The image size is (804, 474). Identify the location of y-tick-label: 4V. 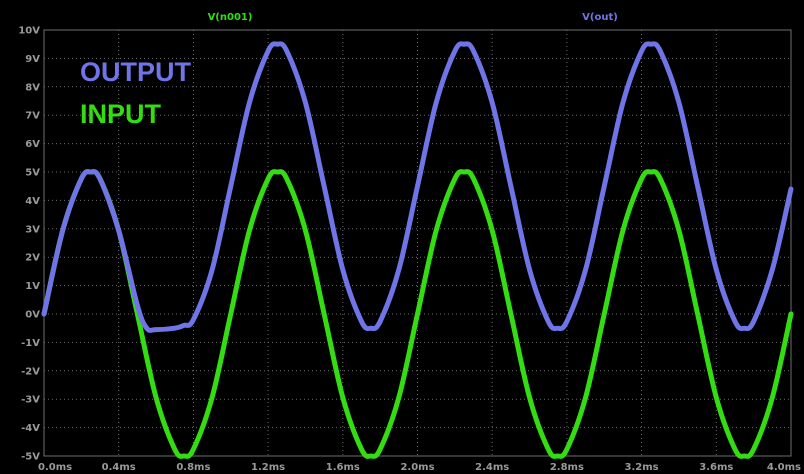
(32, 201).